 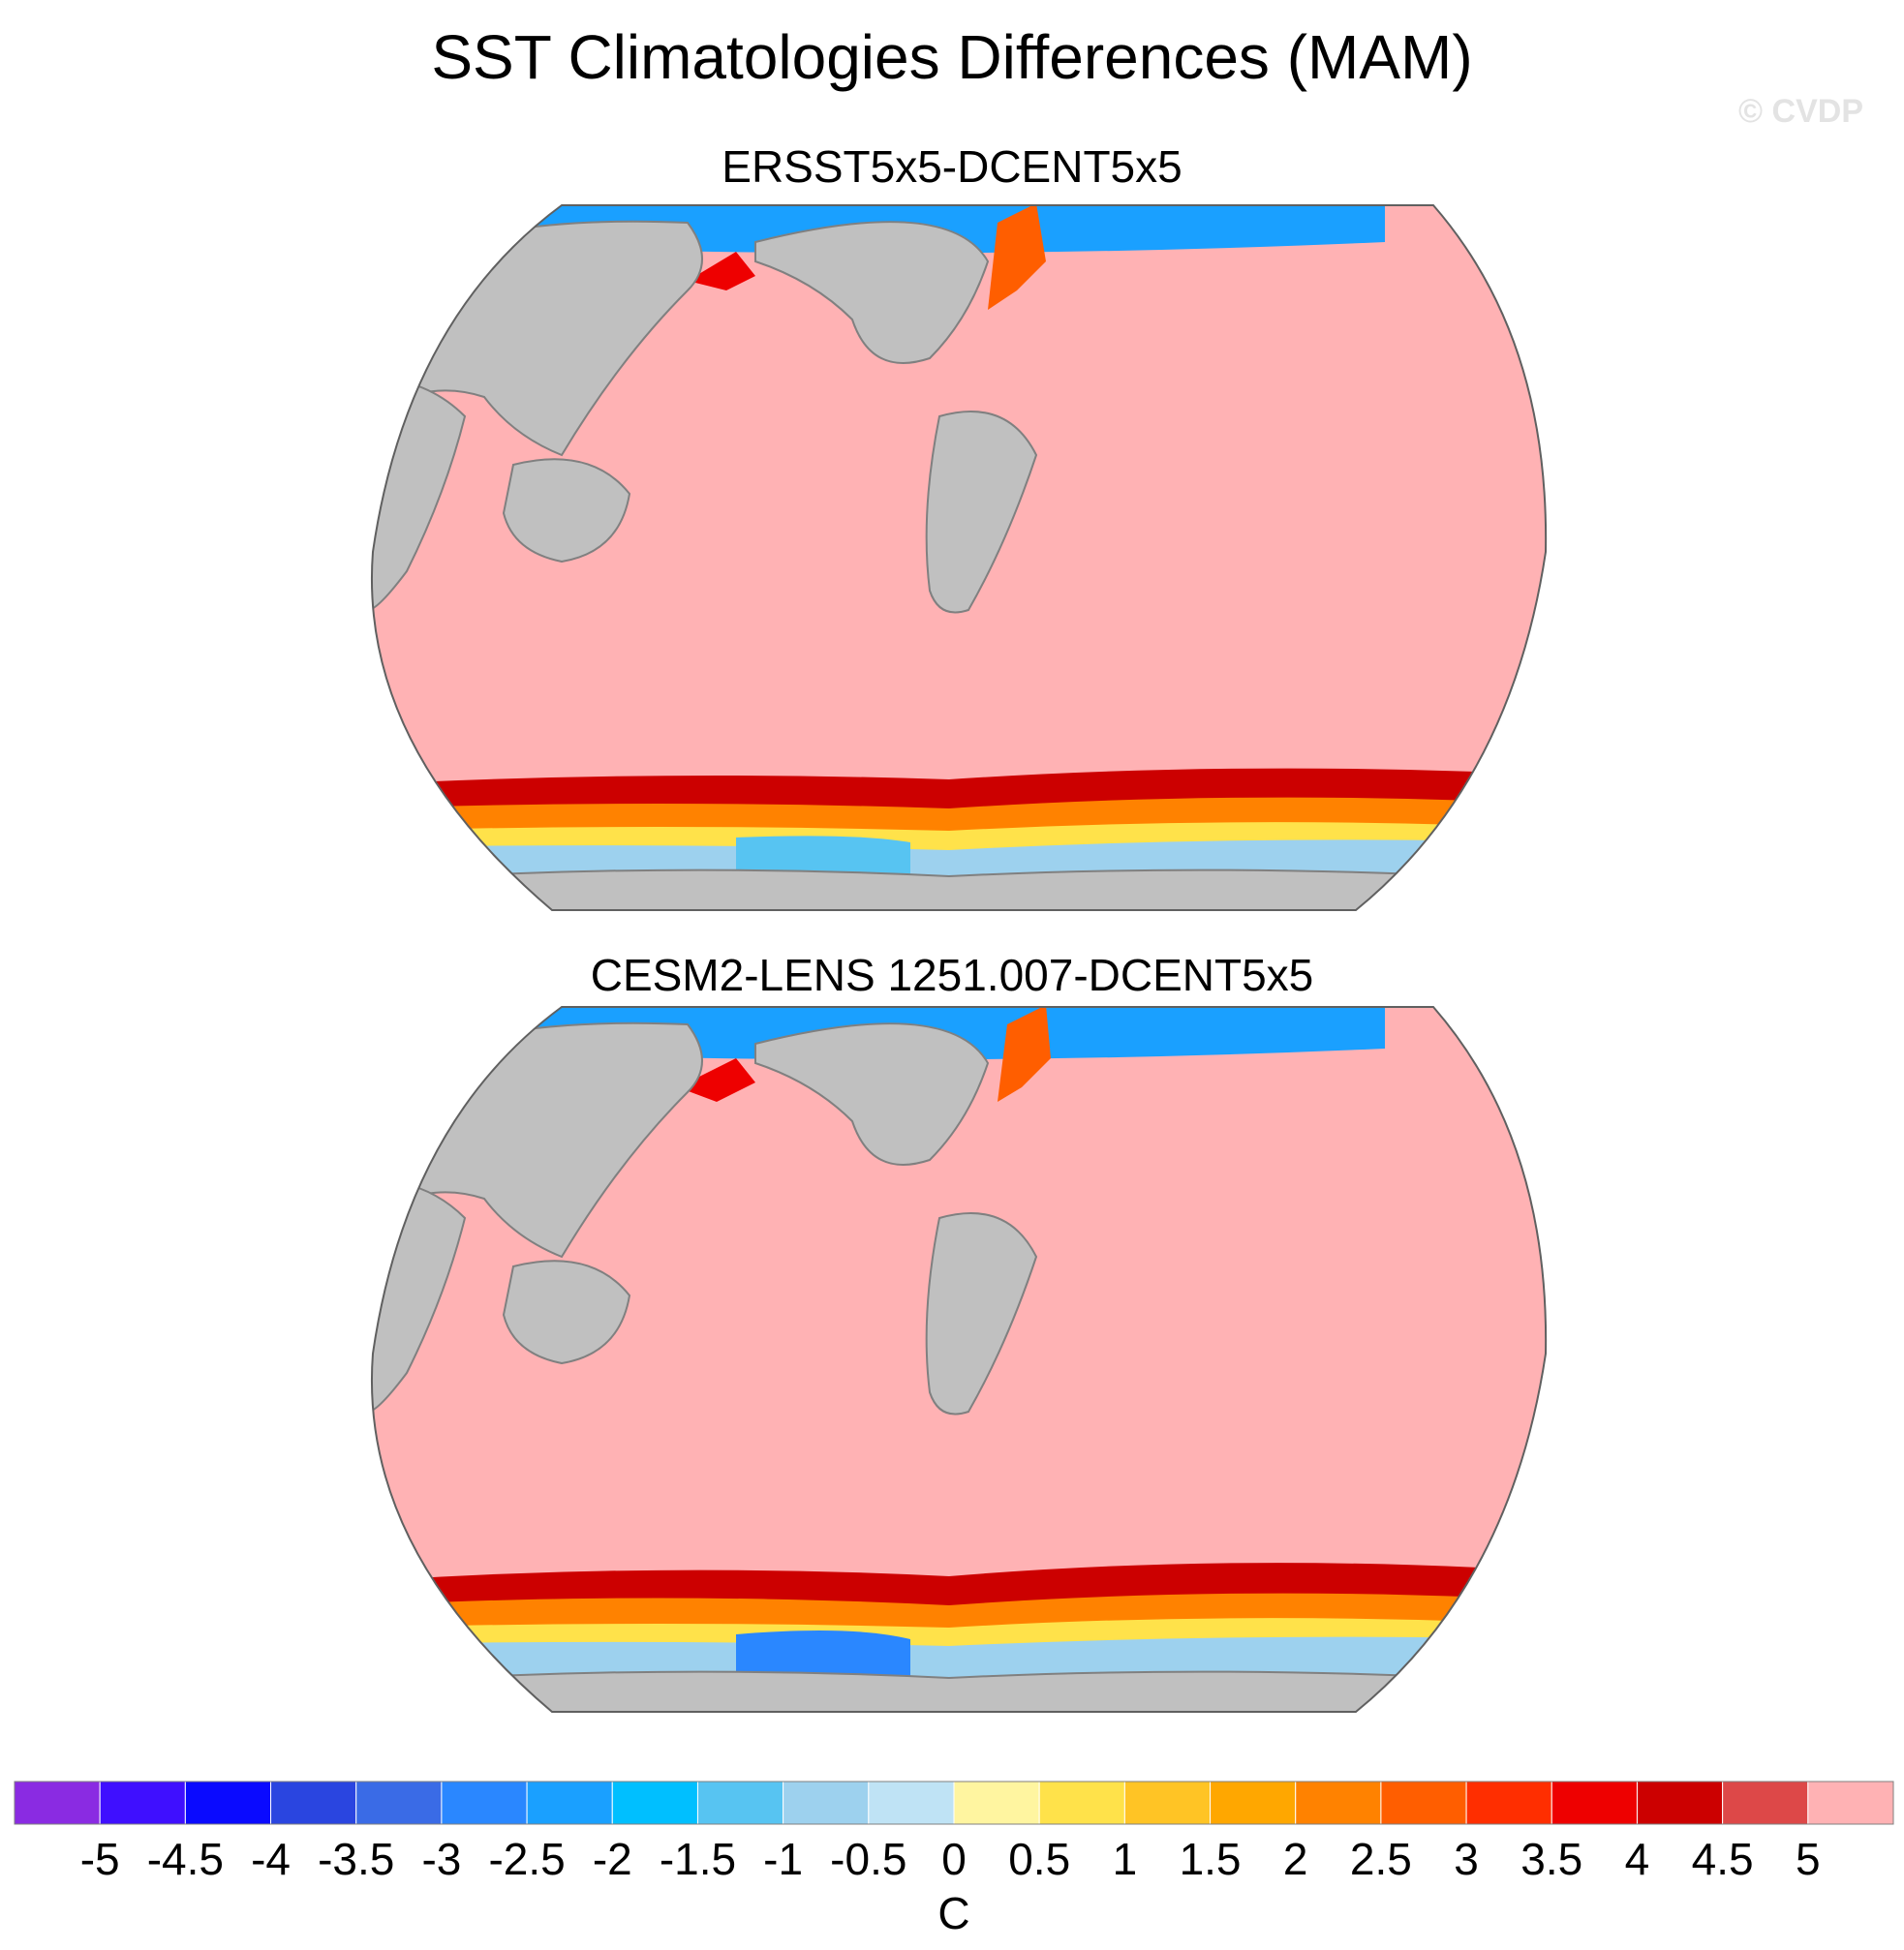 I want to click on colorbar-tick-label: -2, so click(x=613, y=1859).